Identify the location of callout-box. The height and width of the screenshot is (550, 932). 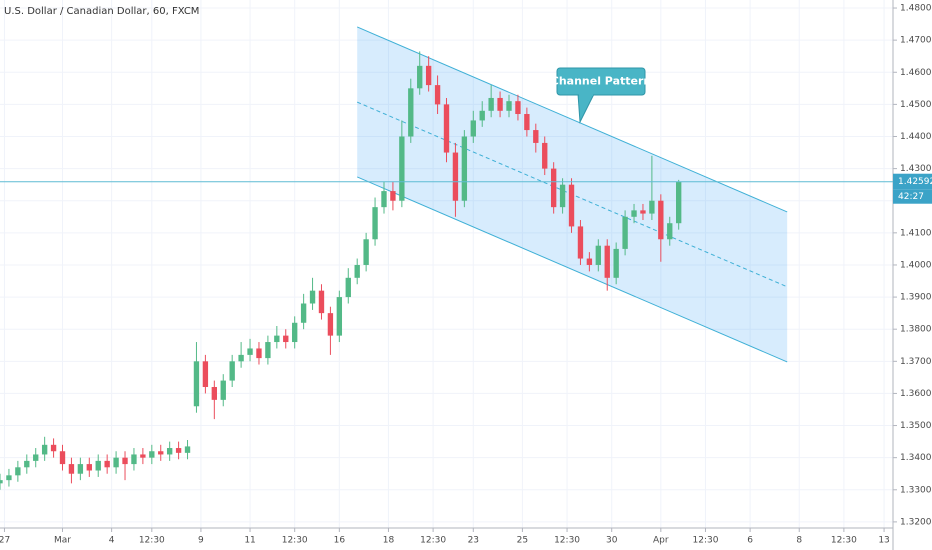
(601, 81).